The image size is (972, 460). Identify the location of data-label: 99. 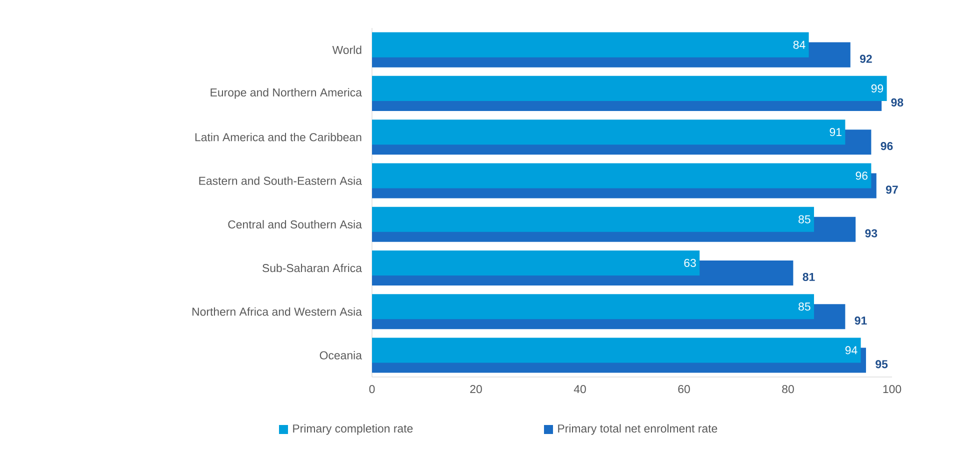
(877, 88).